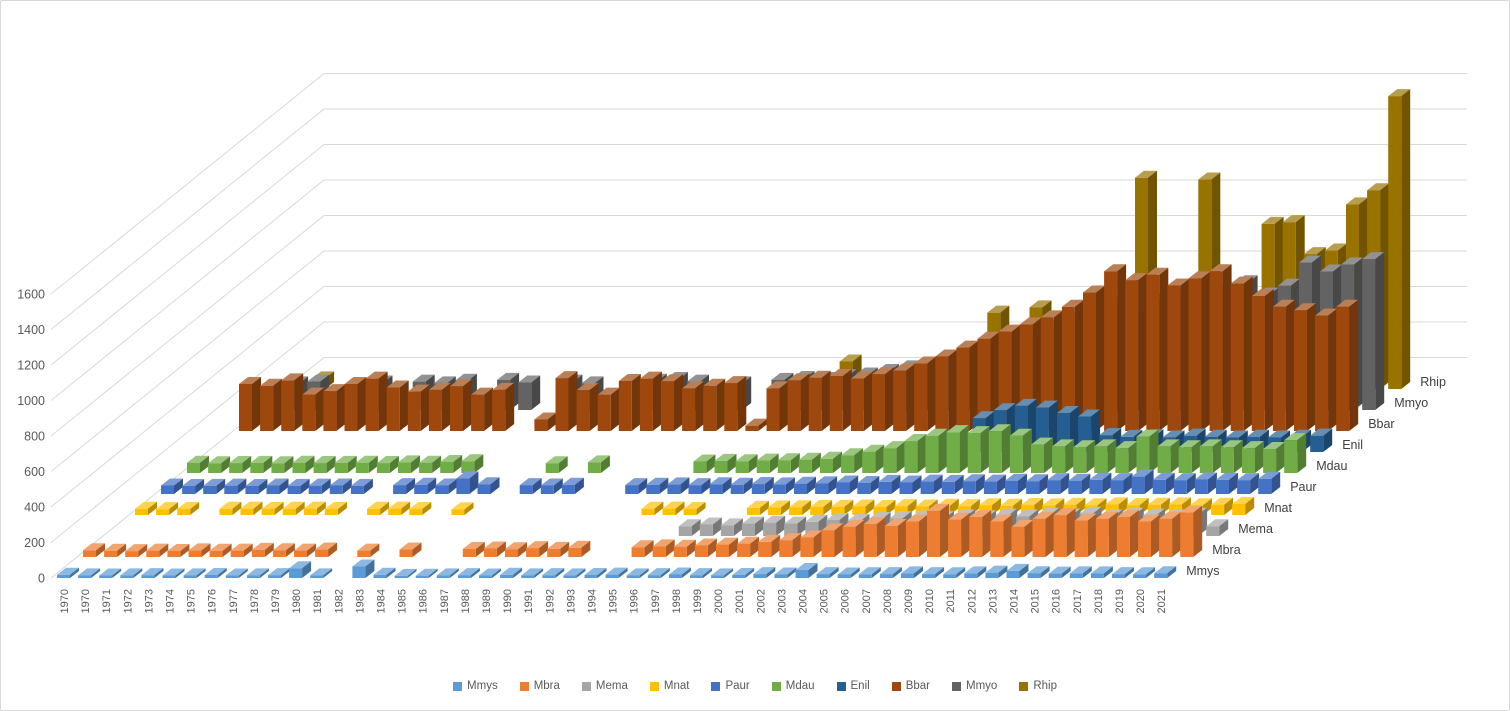 This screenshot has width=1510, height=711. Describe the element at coordinates (1162, 601) in the screenshot. I see `svg-text: 2021` at that location.